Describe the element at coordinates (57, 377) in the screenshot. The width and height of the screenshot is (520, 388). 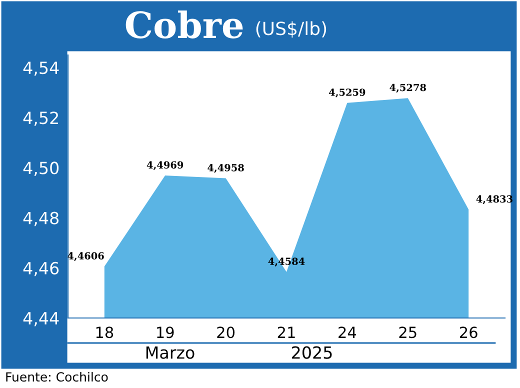
I see `source-note: Fuente: Cochilco` at that location.